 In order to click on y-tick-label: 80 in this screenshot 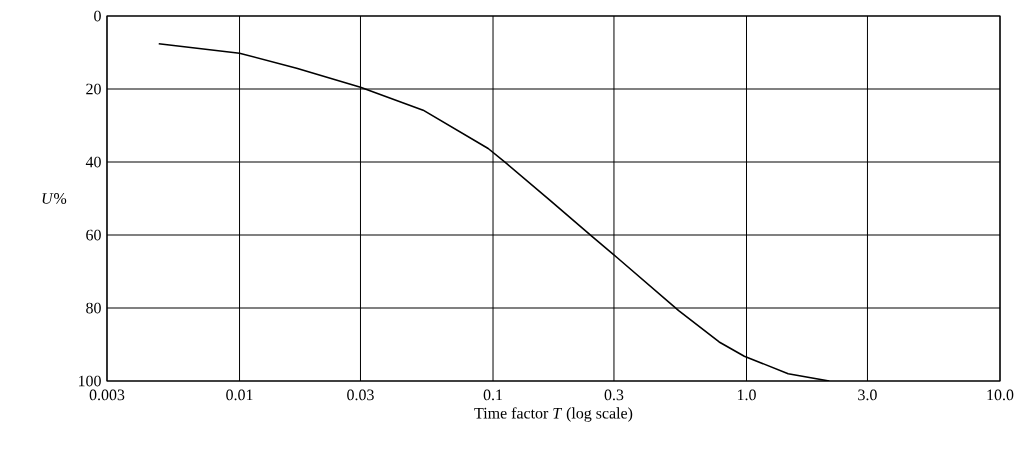, I will do `click(93, 308)`.